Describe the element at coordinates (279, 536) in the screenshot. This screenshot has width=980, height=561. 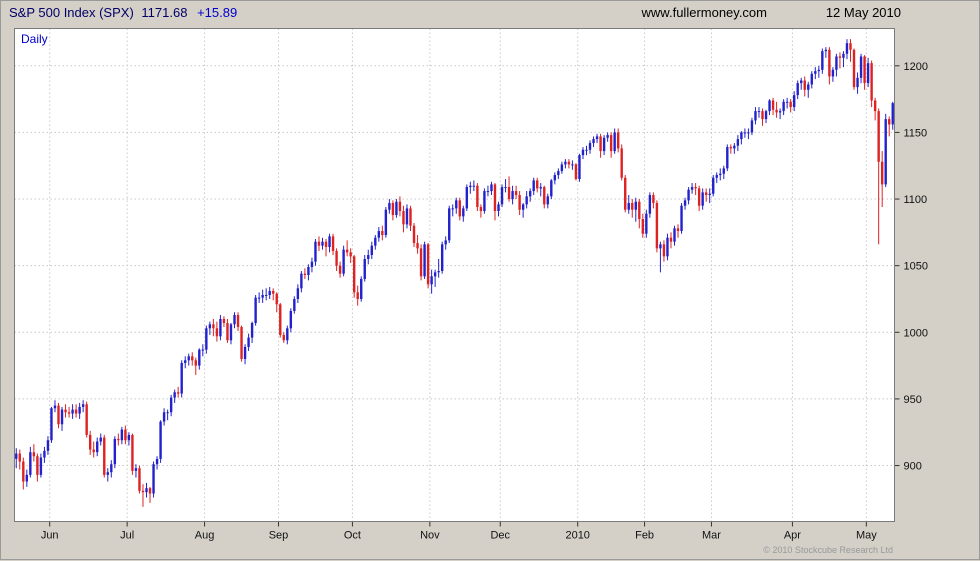
I see `svg-text: Sep` at that location.